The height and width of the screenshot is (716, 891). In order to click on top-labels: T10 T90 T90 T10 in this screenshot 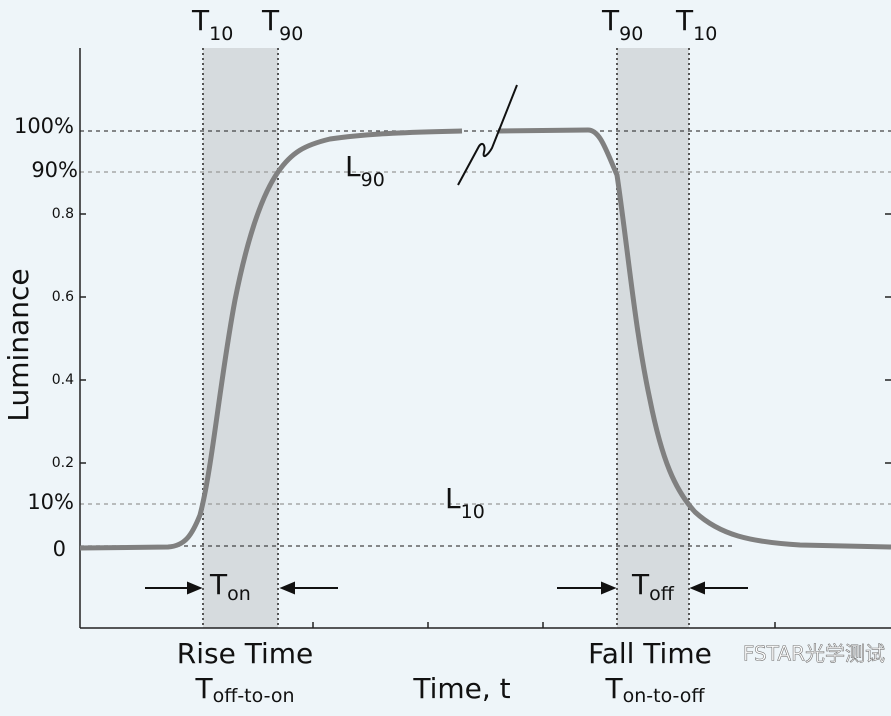, I will do `click(454, 24)`.